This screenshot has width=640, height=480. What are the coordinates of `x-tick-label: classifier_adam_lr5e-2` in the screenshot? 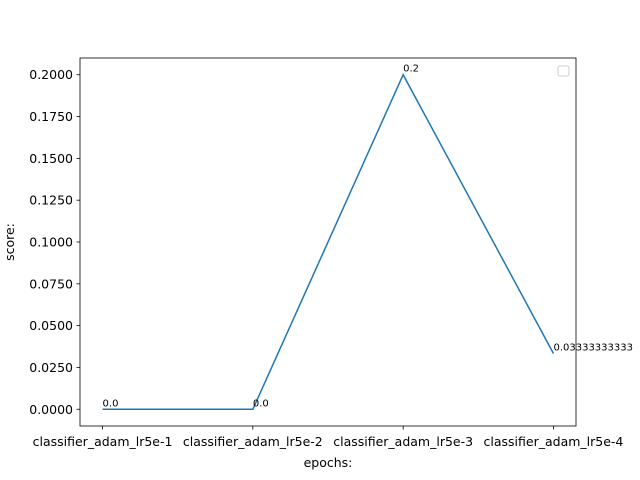 It's located at (253, 441).